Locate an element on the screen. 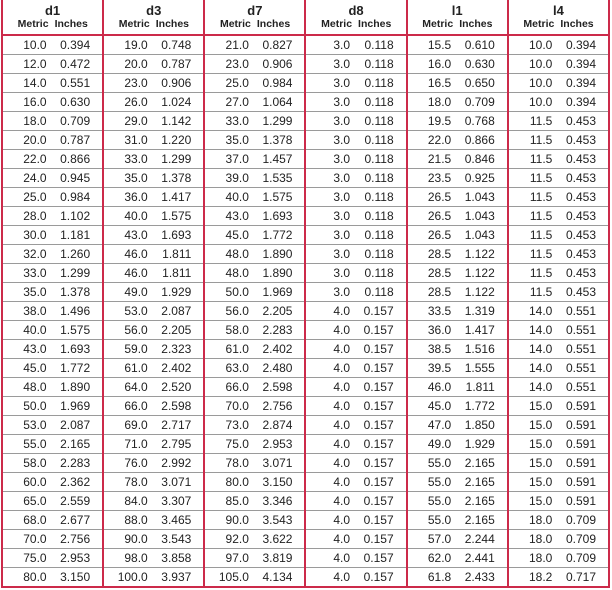 The width and height of the screenshot is (612, 590). d3-metric-cell: 66.0 is located at coordinates (128, 406).